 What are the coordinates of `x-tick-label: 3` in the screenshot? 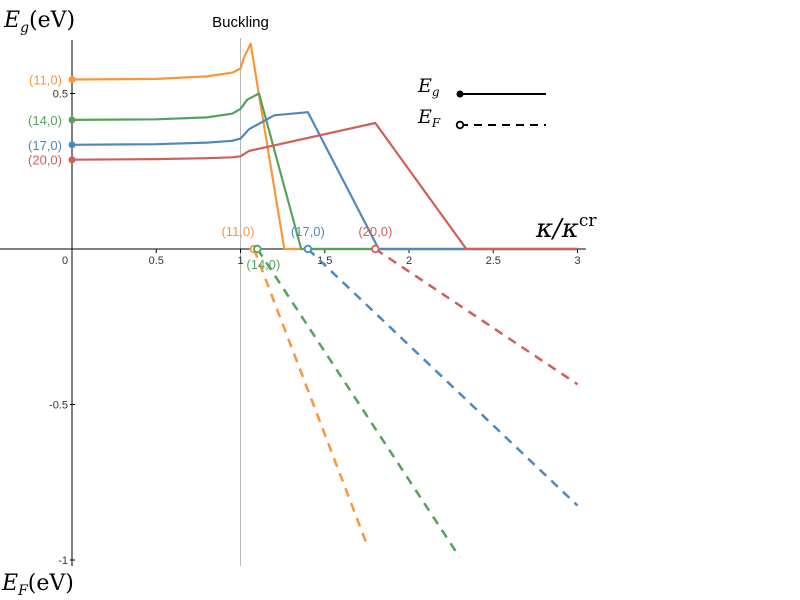 It's located at (577, 261).